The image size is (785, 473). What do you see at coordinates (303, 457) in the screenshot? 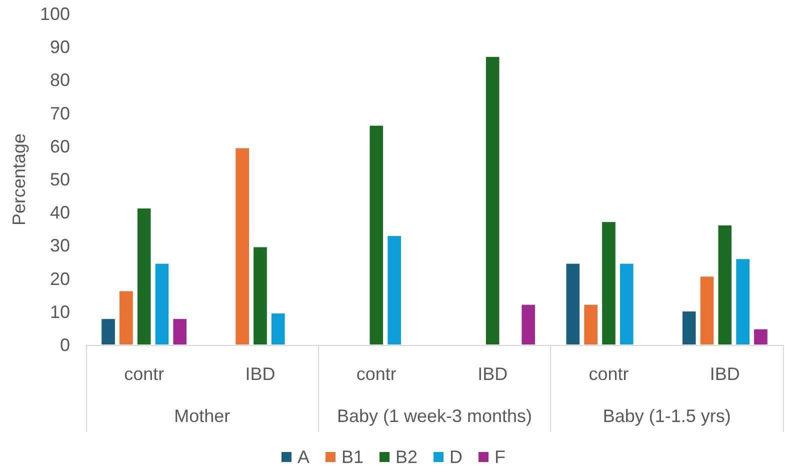
I see `legend-label: A` at bounding box center [303, 457].